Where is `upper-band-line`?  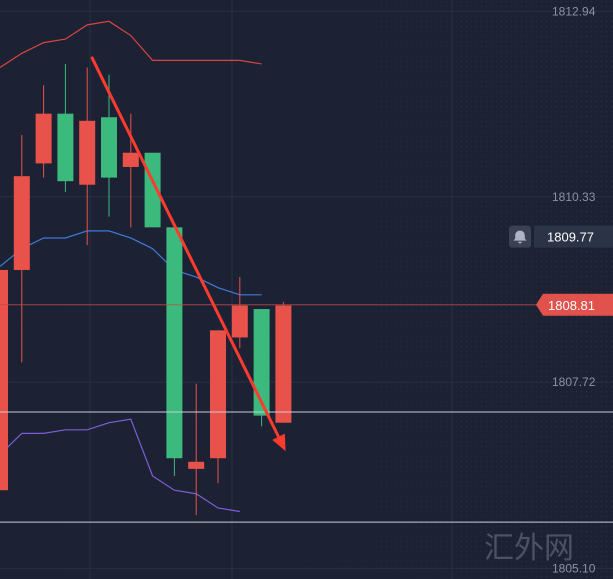 upper-band-line is located at coordinates (131, 44).